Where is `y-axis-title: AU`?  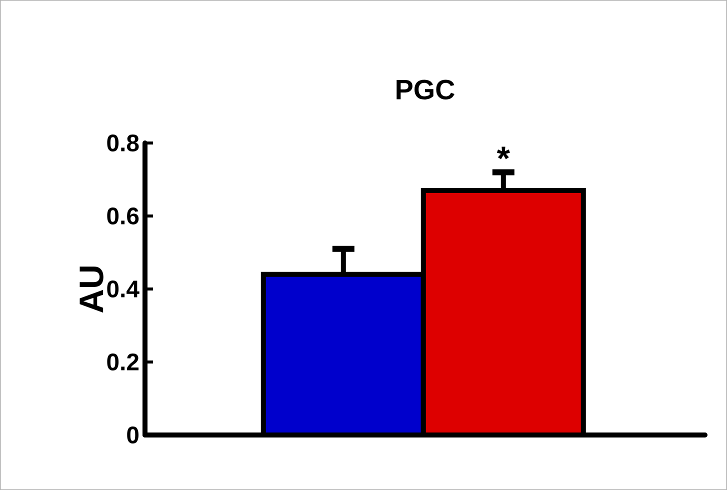
y-axis-title: AU is located at coordinates (92, 289).